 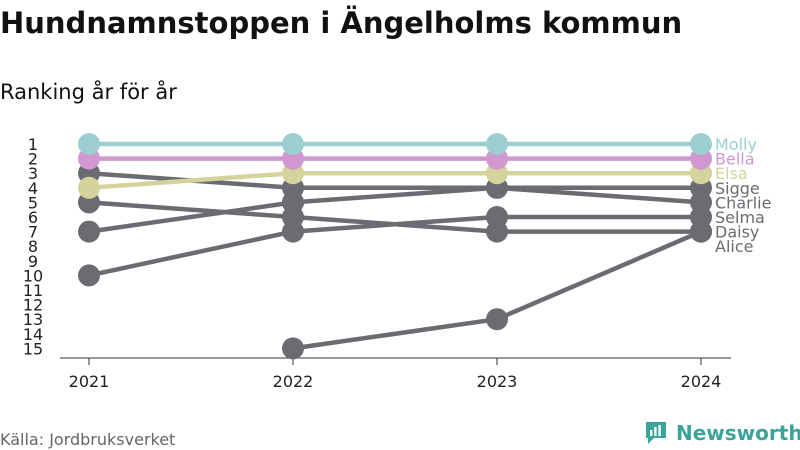 What do you see at coordinates (89, 231) in the screenshot?
I see `point-series-8-2021` at bounding box center [89, 231].